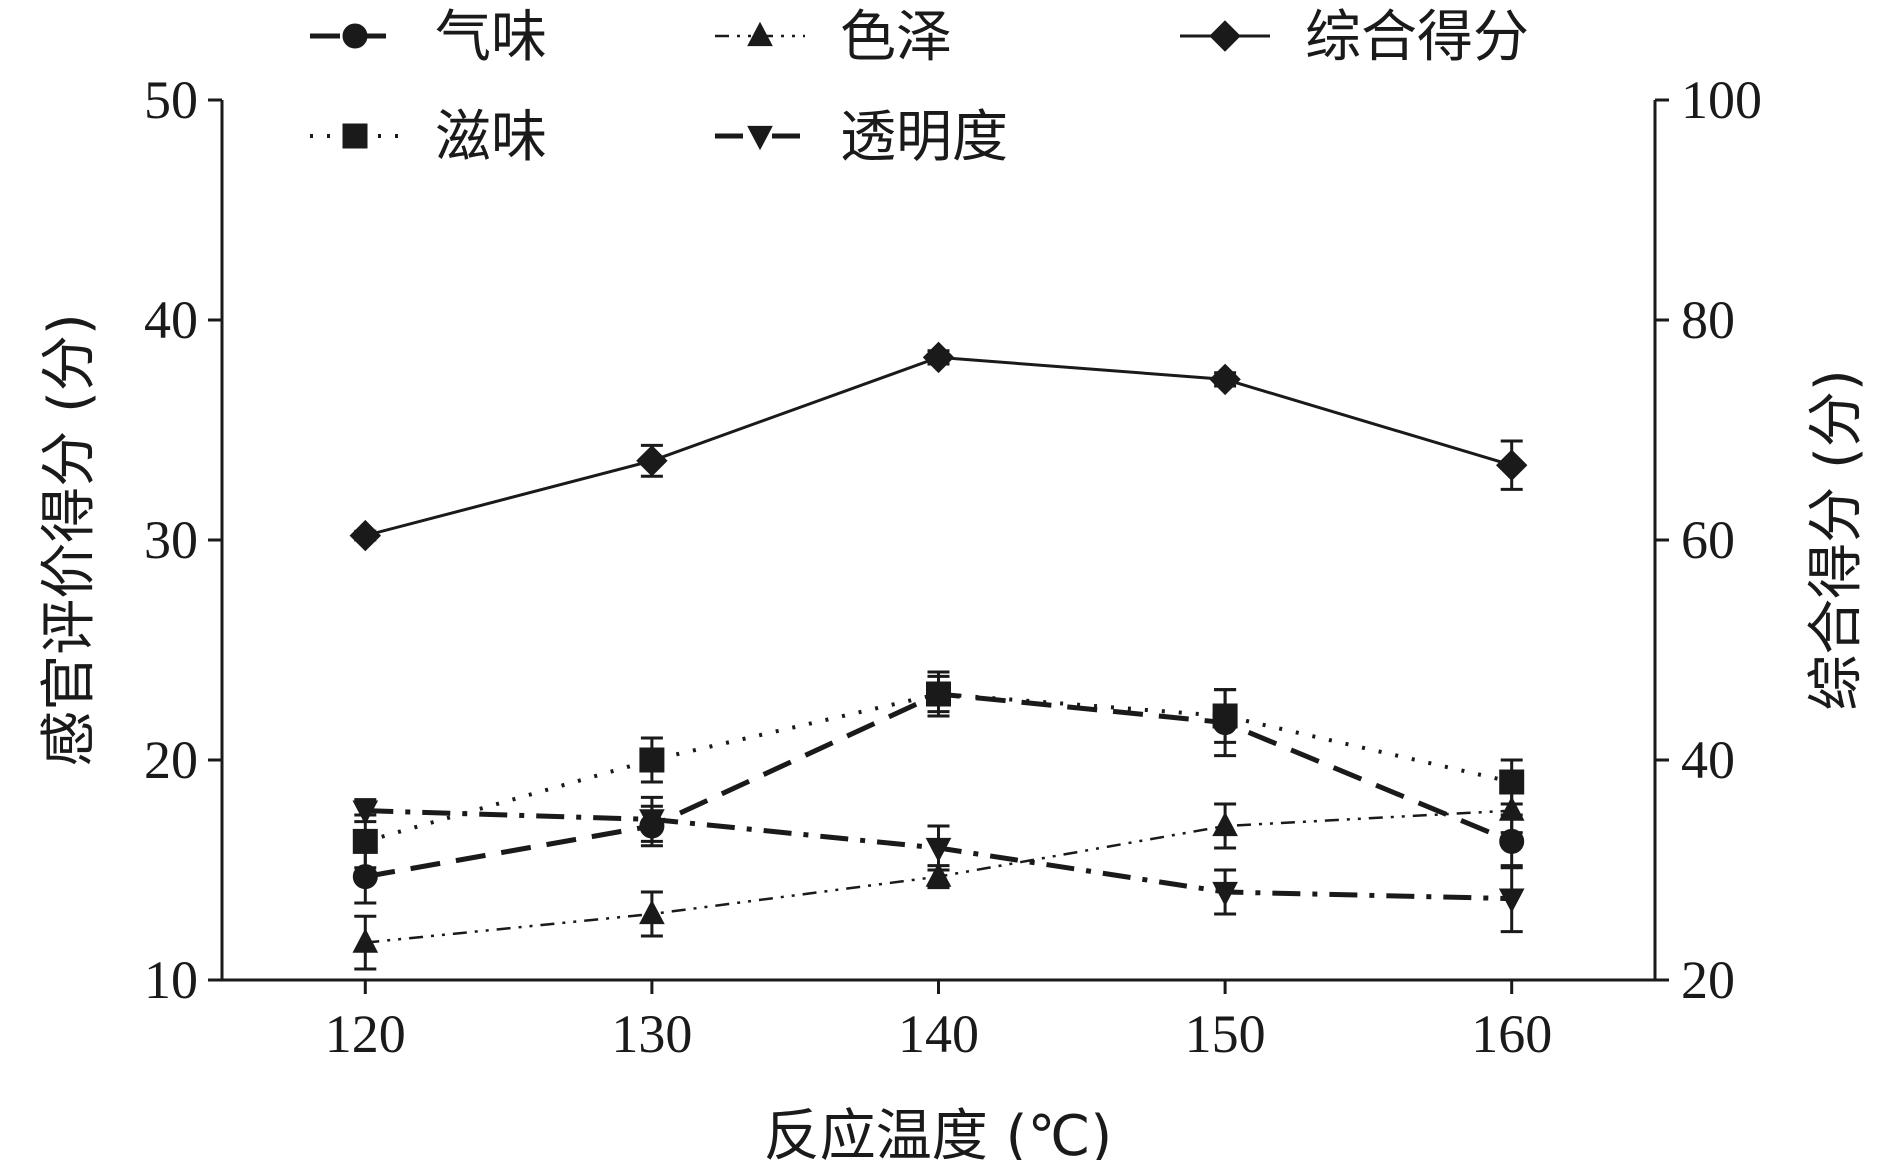  Describe the element at coordinates (1417, 37) in the screenshot. I see `legend-label: 综合得分` at that location.